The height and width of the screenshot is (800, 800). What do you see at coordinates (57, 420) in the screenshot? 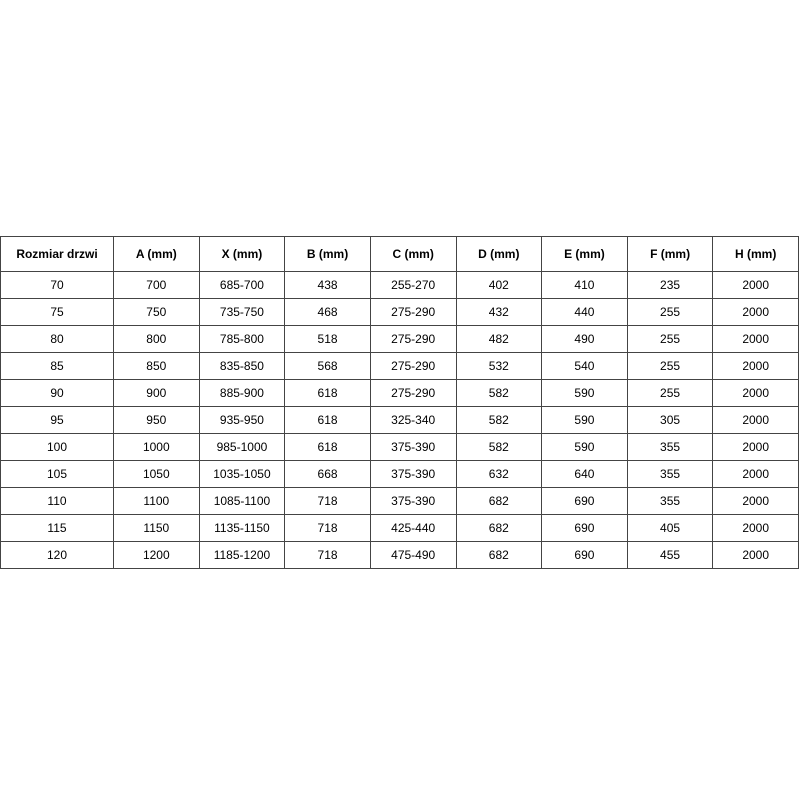
I see `table-cell: 95` at bounding box center [57, 420].